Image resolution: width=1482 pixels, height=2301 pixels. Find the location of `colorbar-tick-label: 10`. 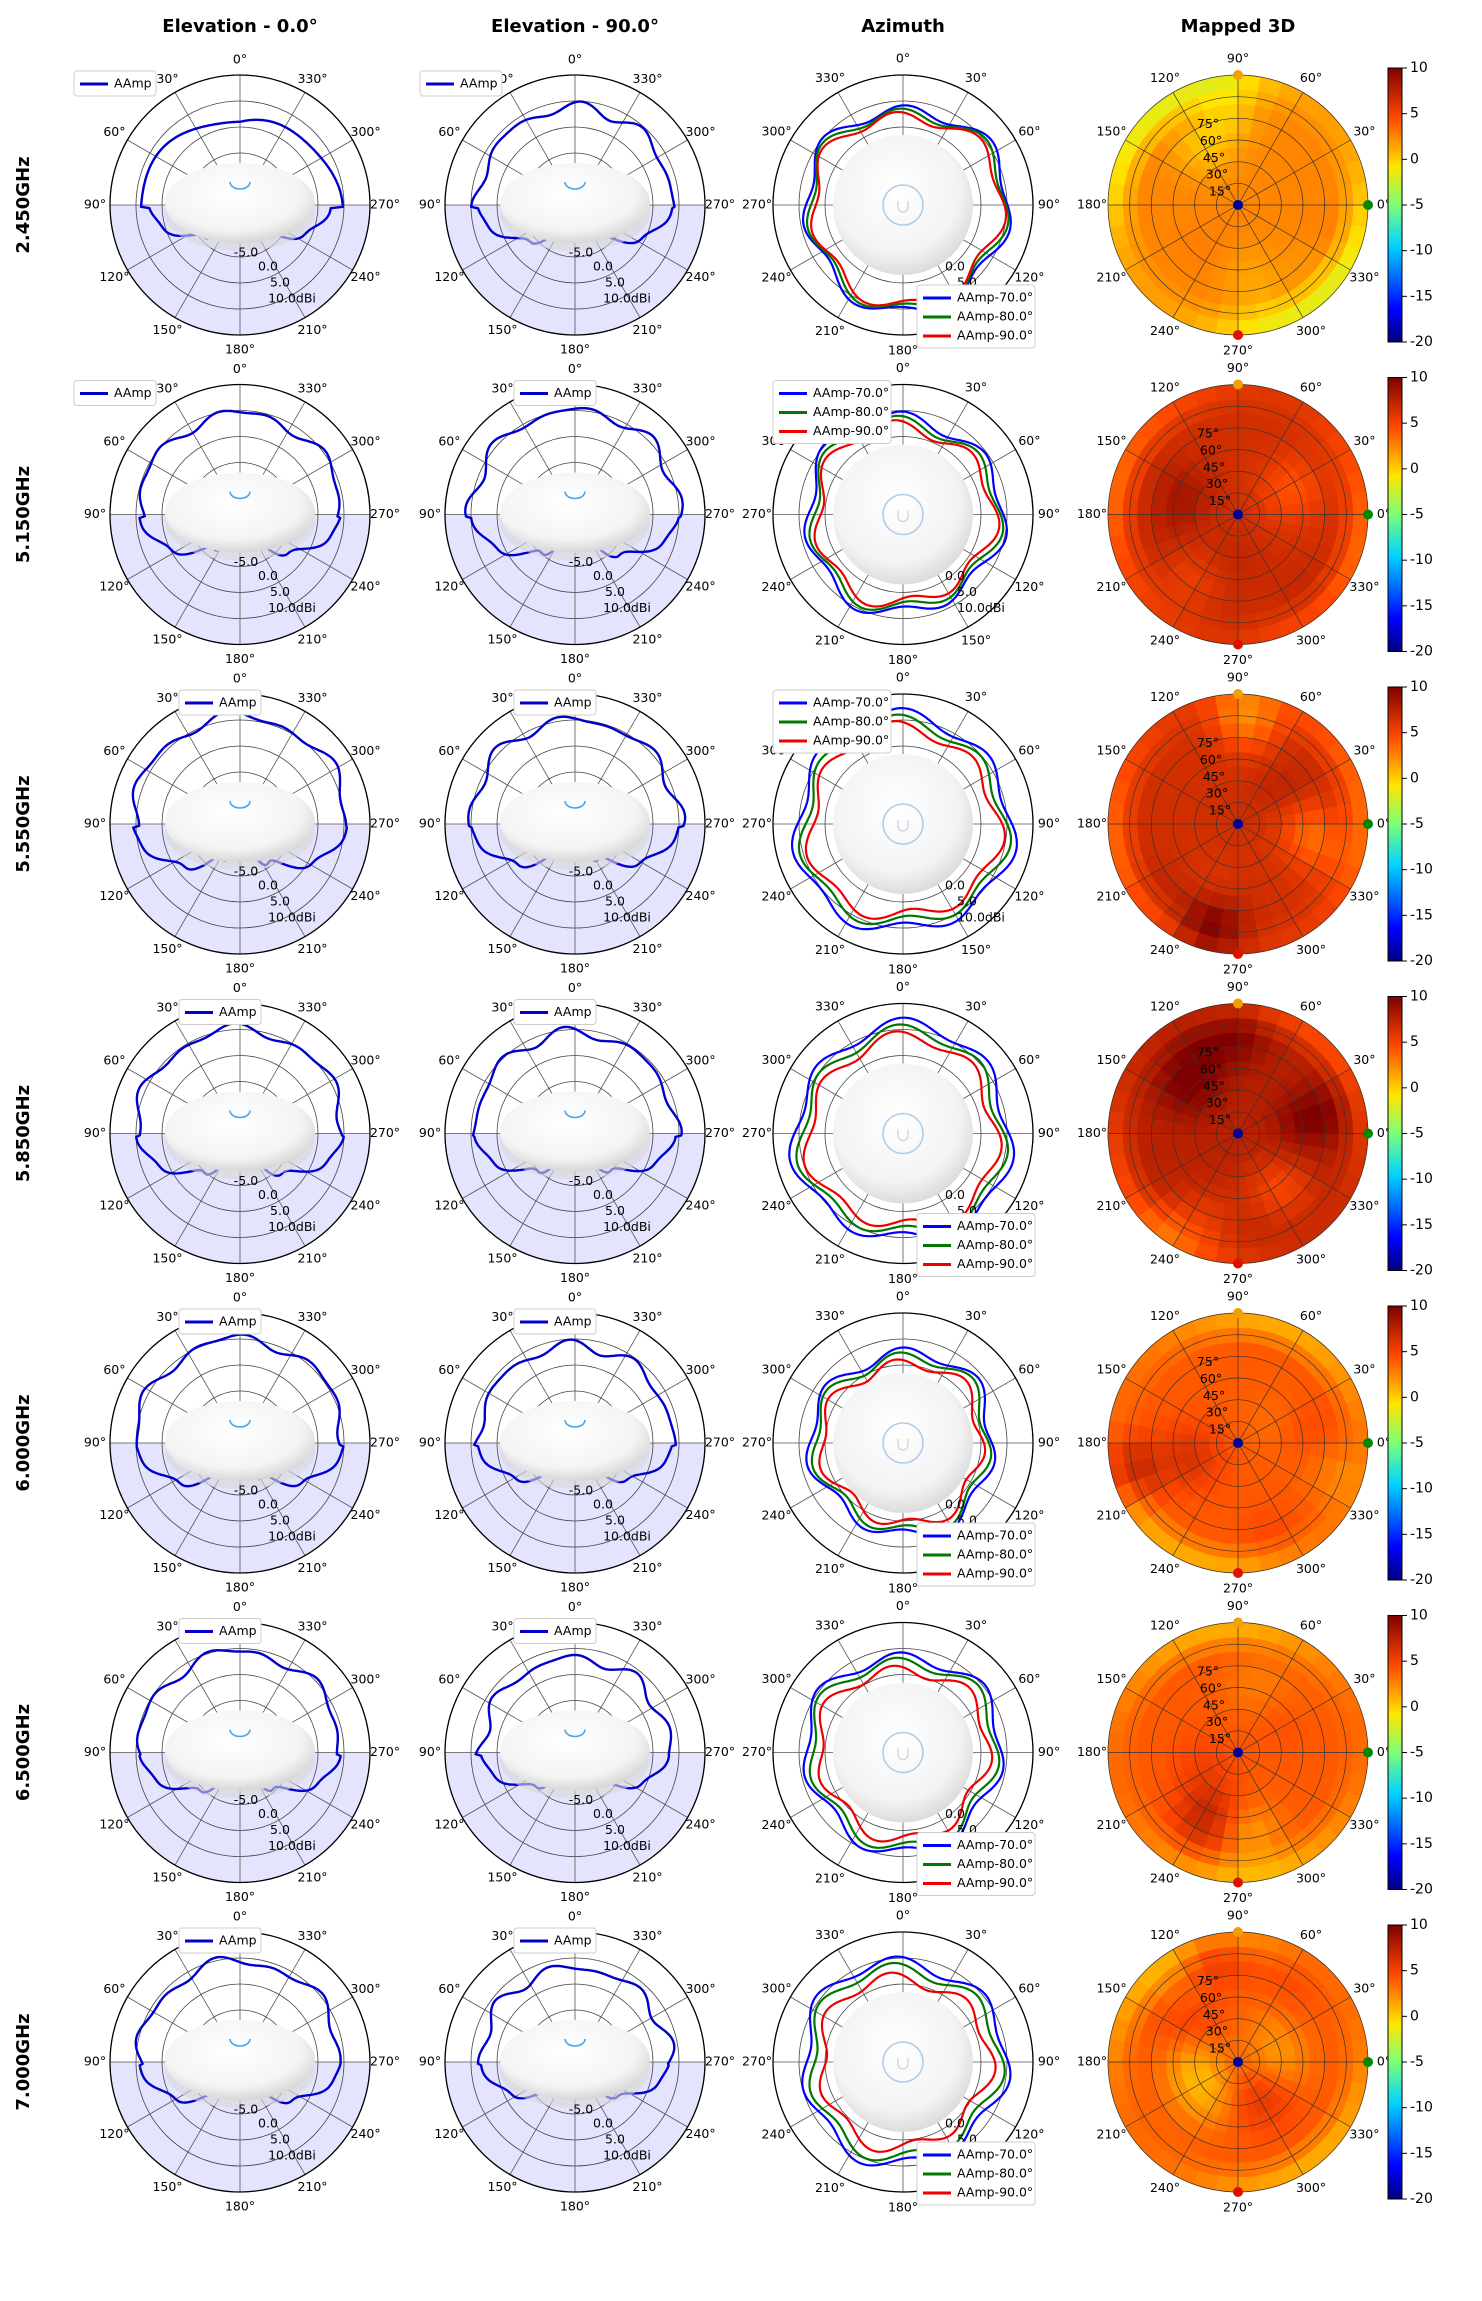

colorbar-tick-label: 10 is located at coordinates (1419, 687).